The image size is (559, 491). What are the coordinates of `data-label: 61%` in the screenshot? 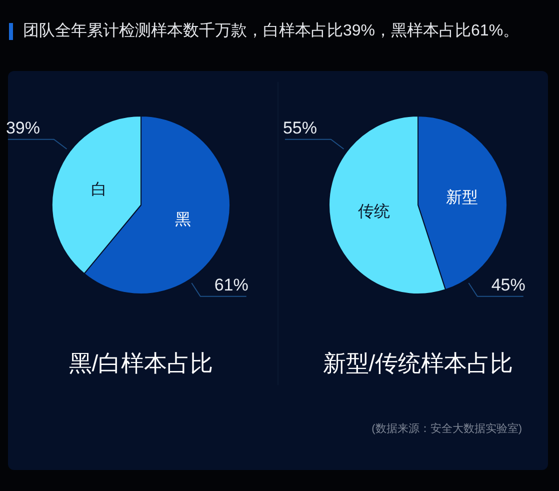 It's located at (231, 284).